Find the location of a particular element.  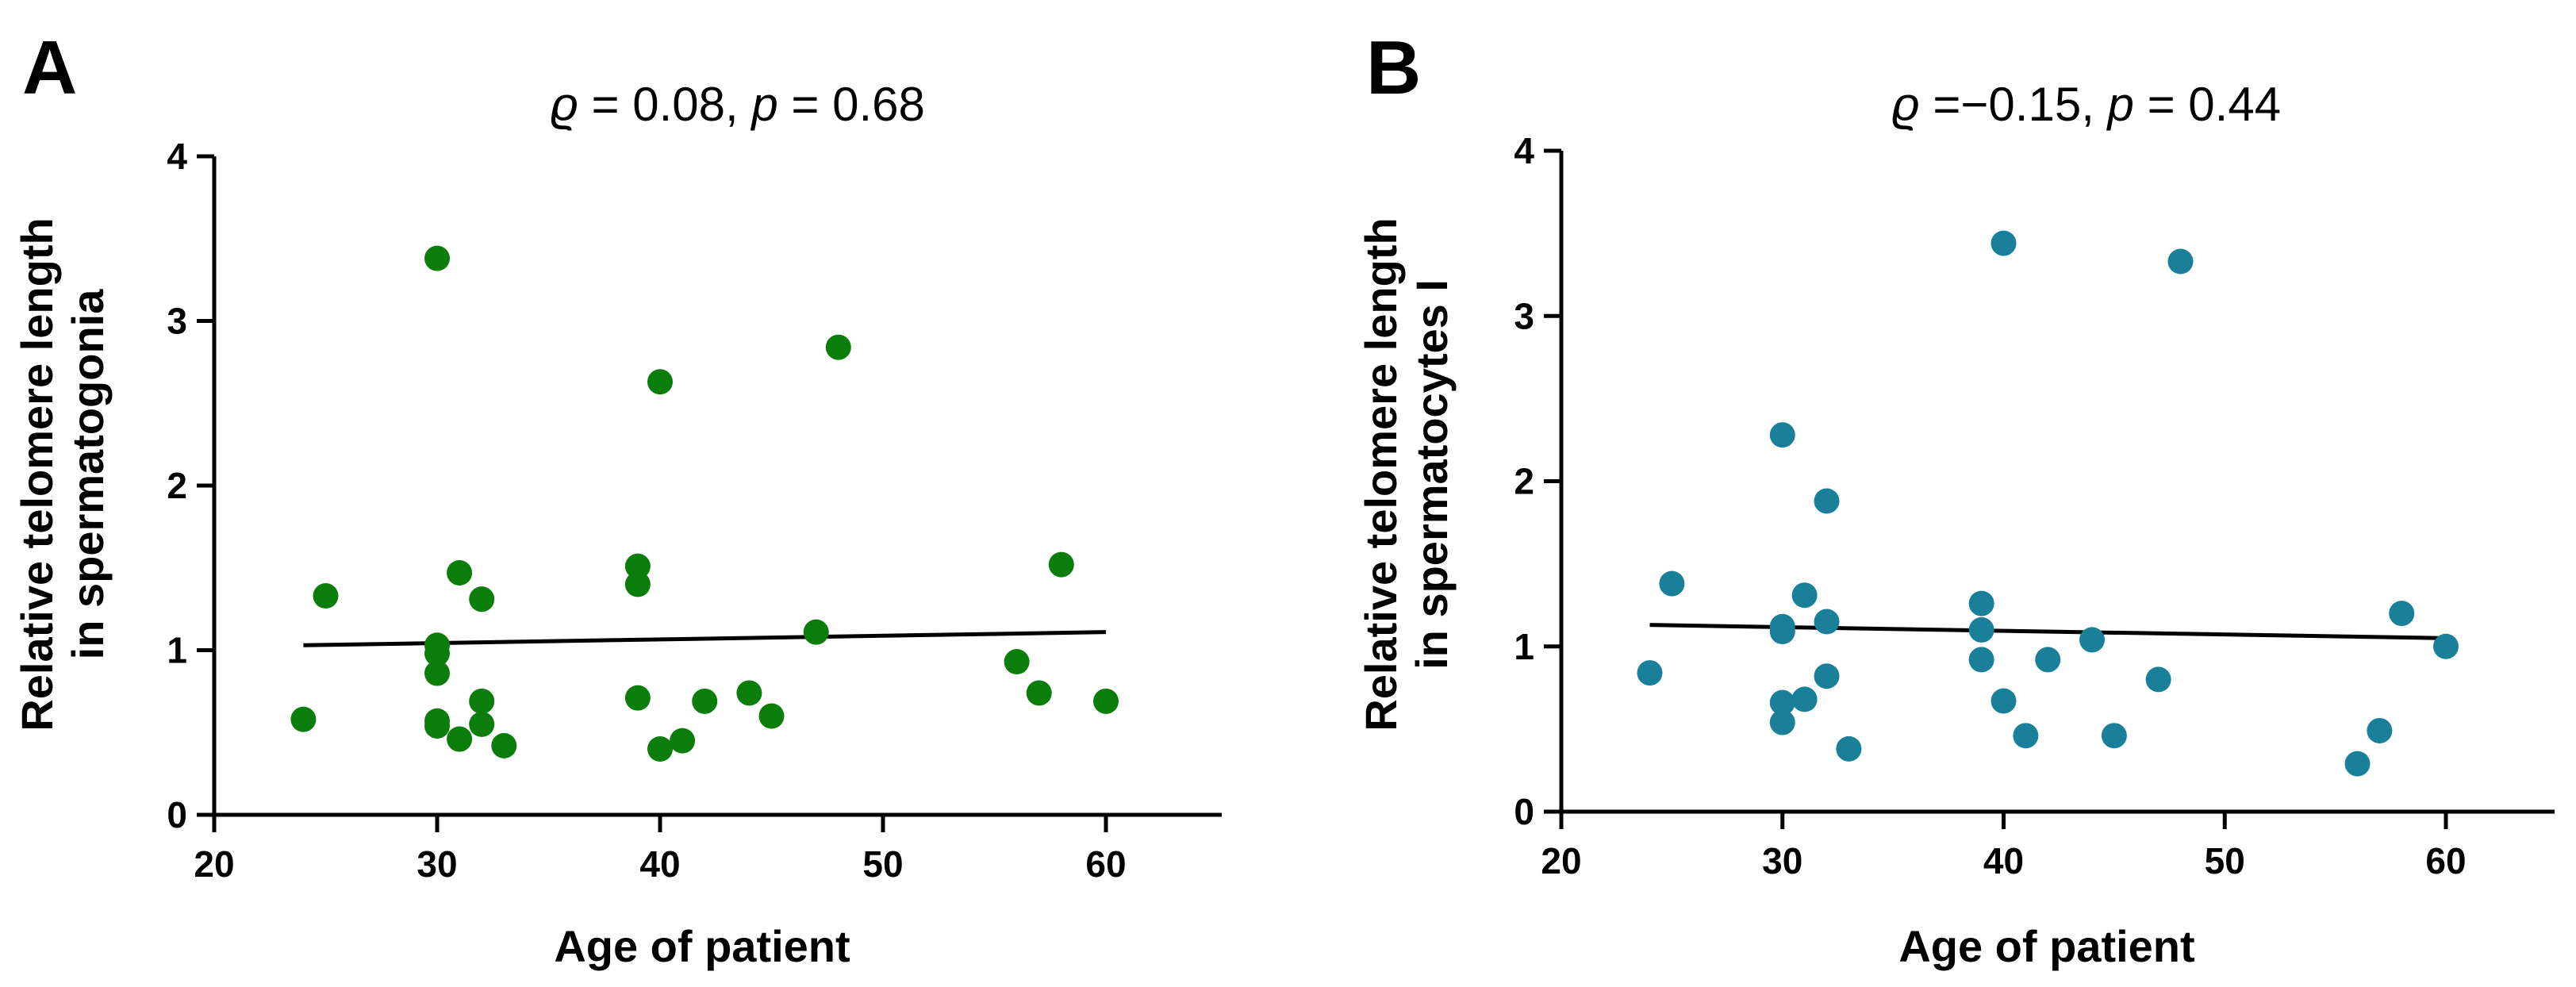

regression-line-a is located at coordinates (705, 638).